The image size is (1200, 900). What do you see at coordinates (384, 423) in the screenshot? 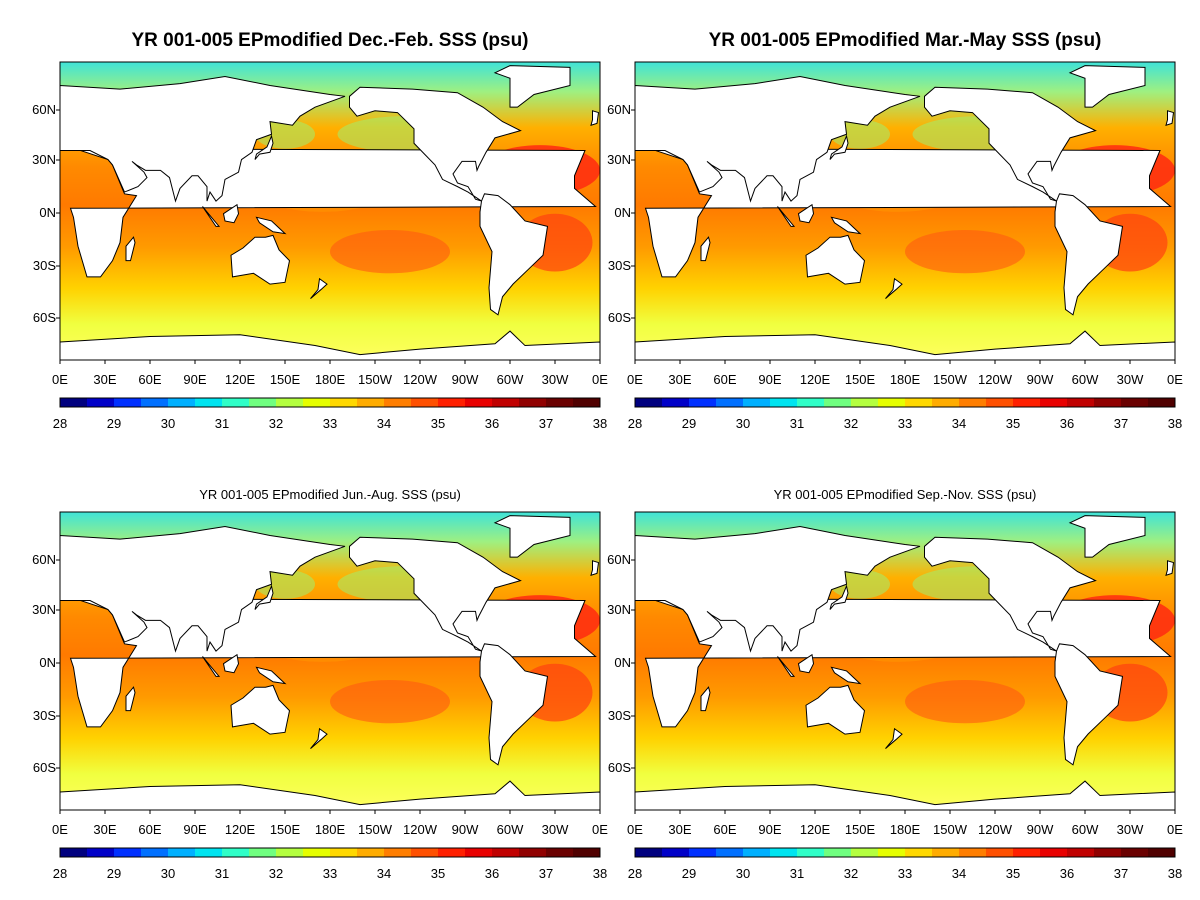
I see `colorbar-label: 34` at bounding box center [384, 423].